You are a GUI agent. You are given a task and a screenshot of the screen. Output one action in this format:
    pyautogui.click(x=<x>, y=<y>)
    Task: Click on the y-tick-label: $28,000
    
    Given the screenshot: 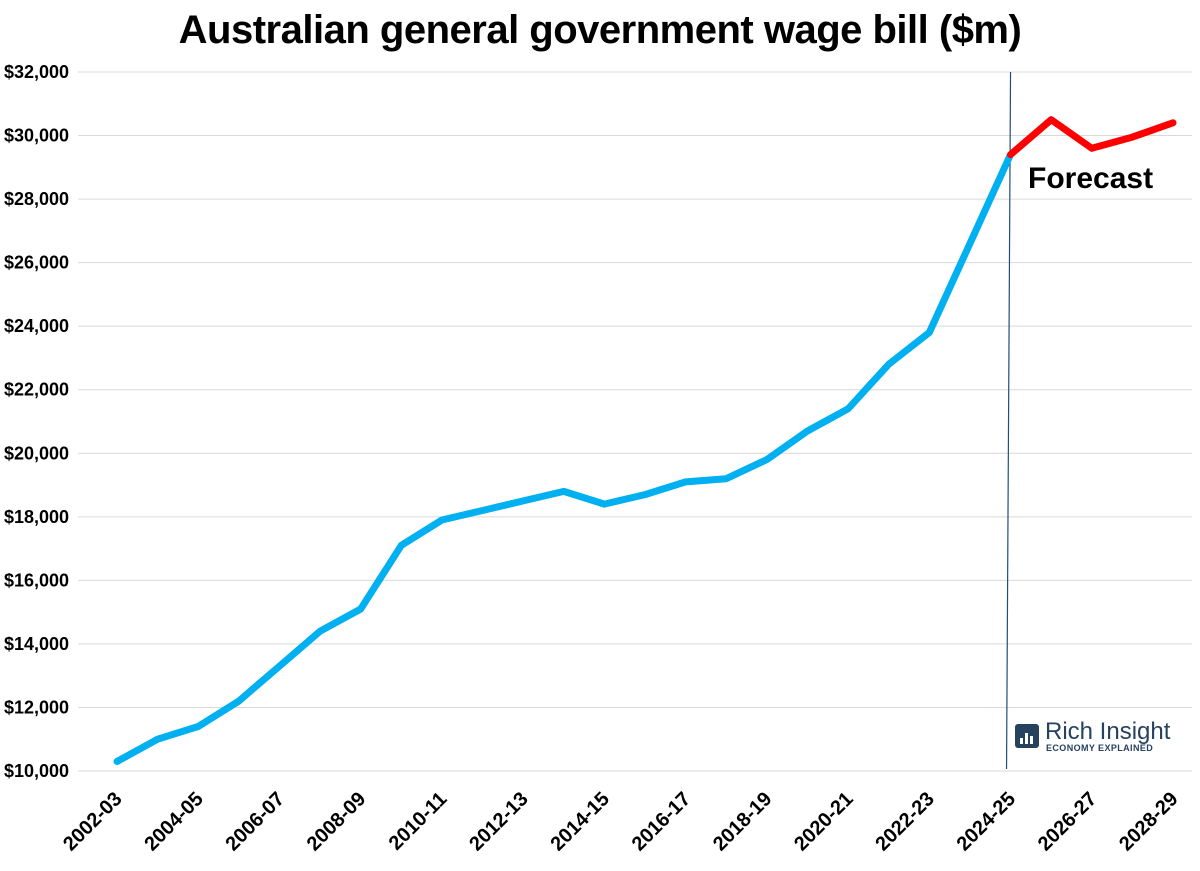 What is the action you would take?
    pyautogui.click(x=36, y=199)
    